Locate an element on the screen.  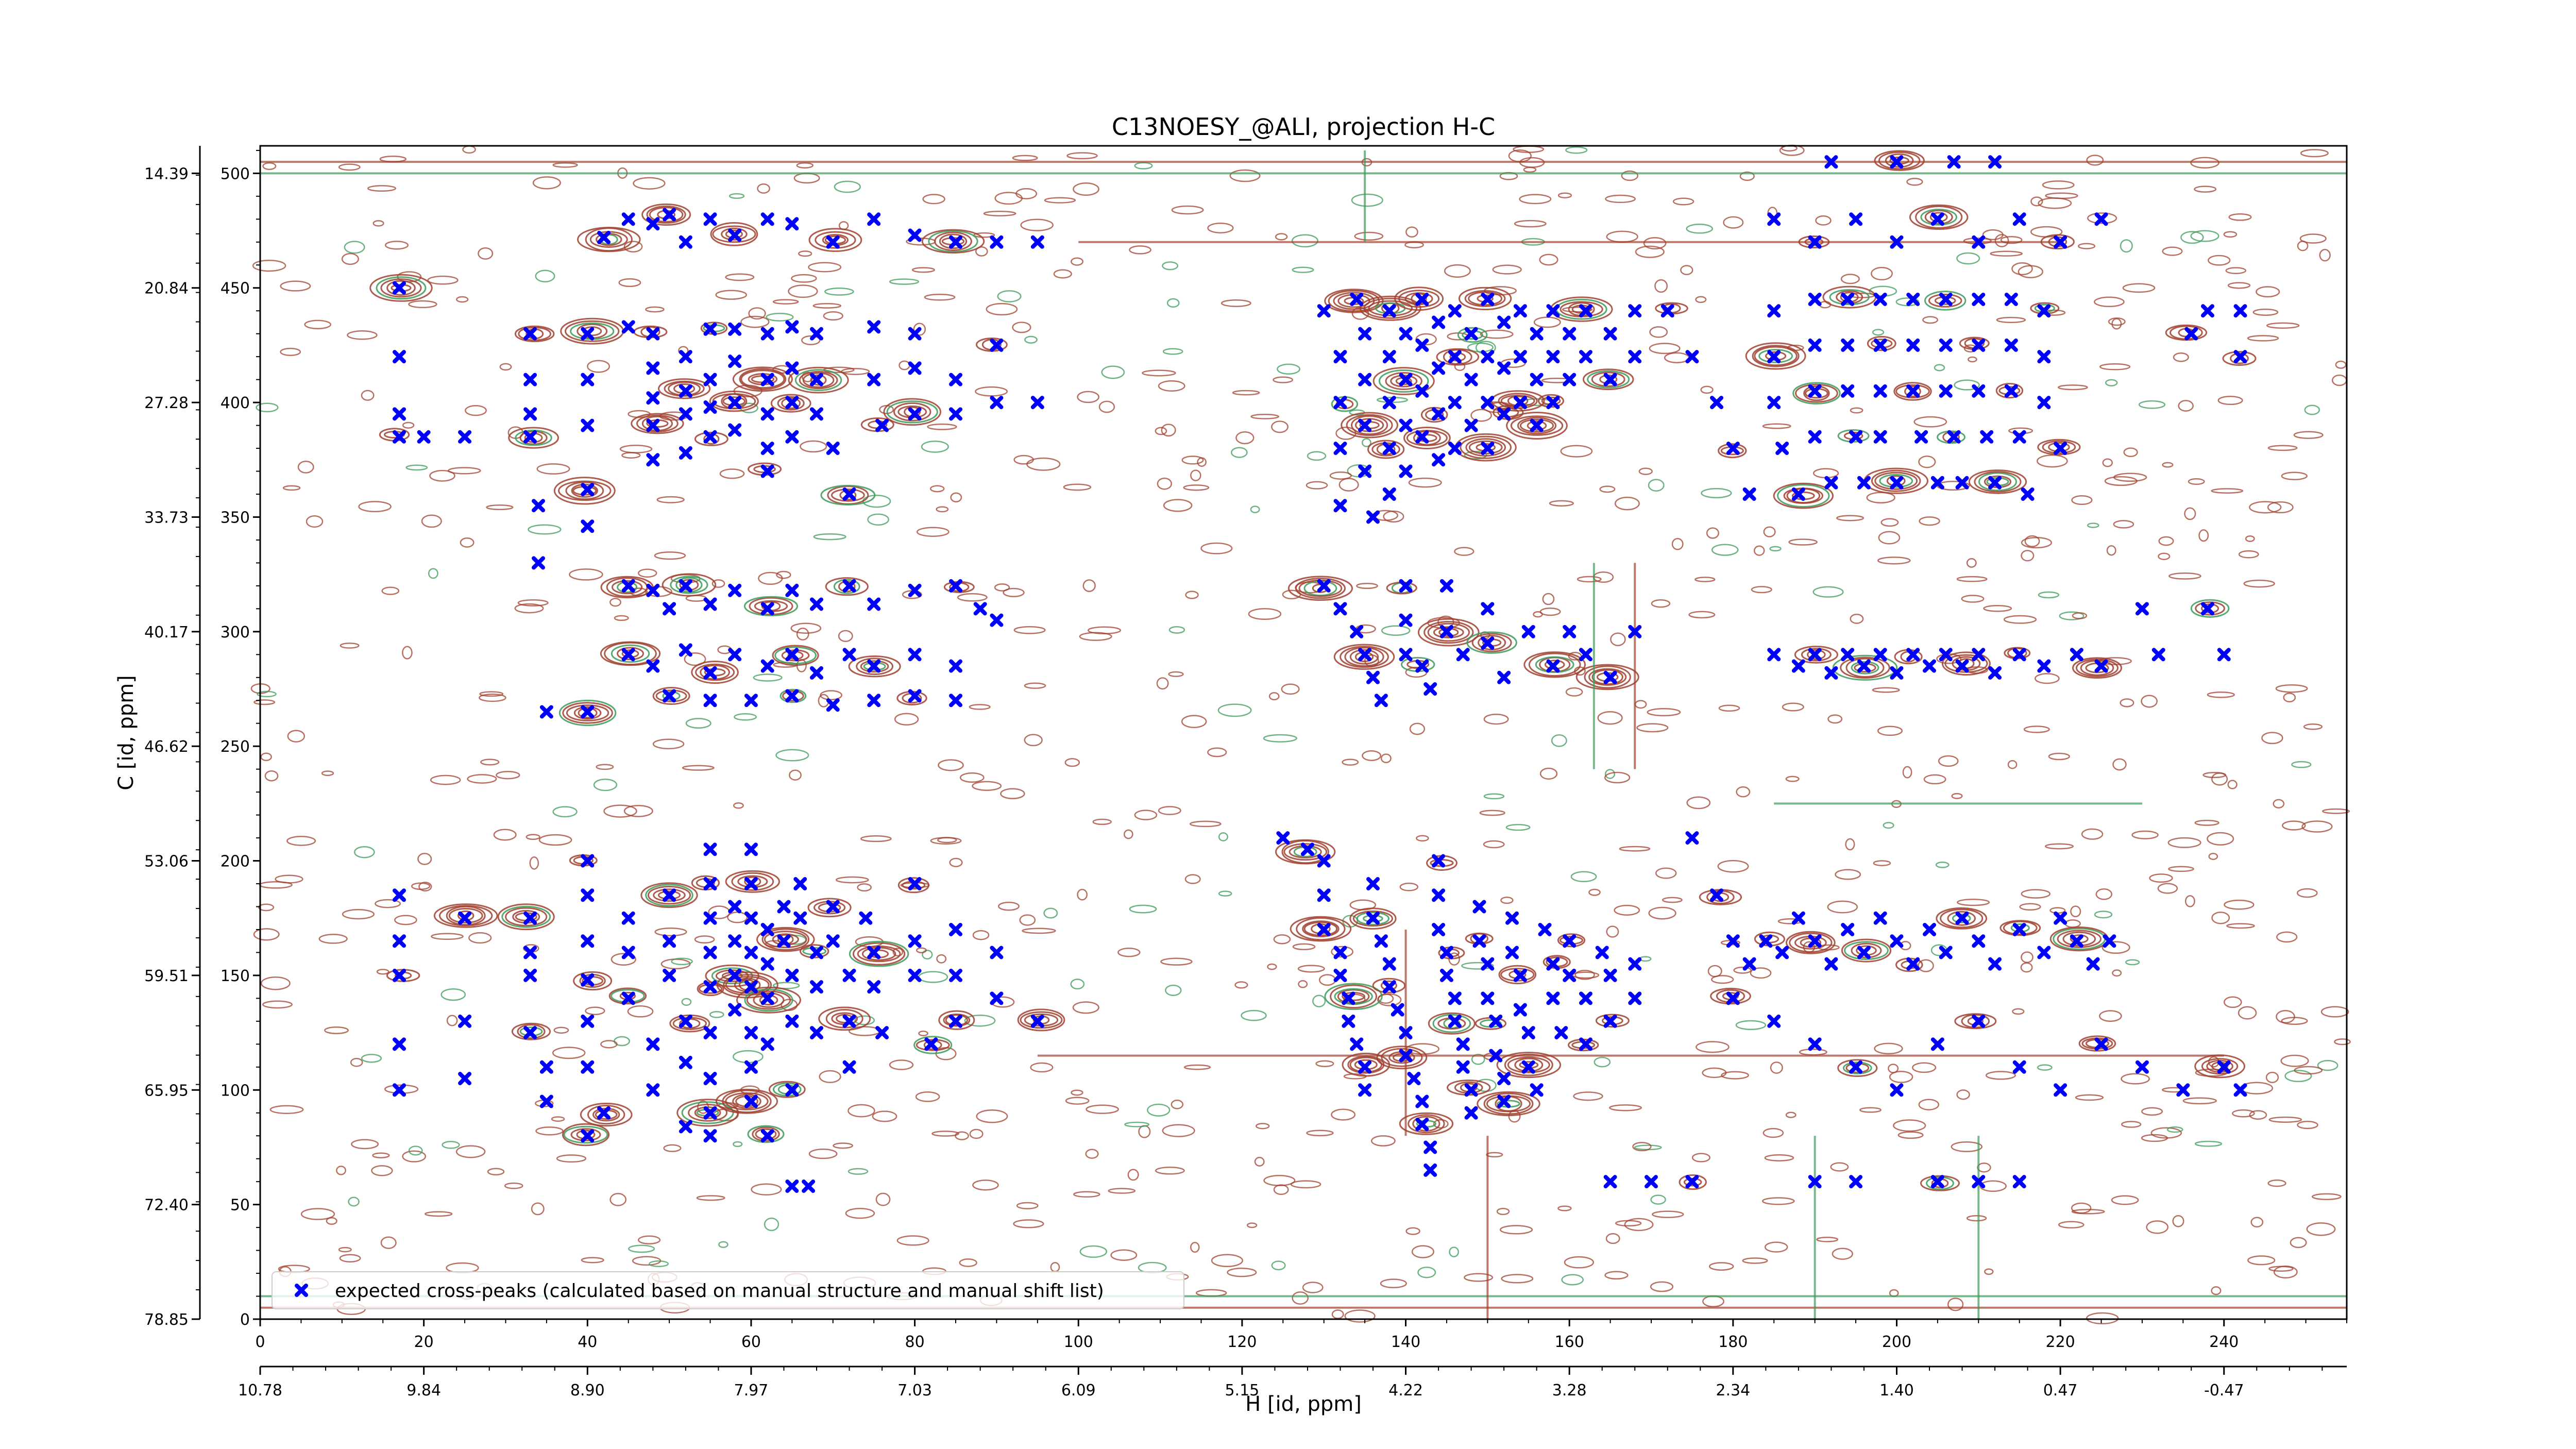
x-index-tick-label: 240 is located at coordinates (2224, 1342).